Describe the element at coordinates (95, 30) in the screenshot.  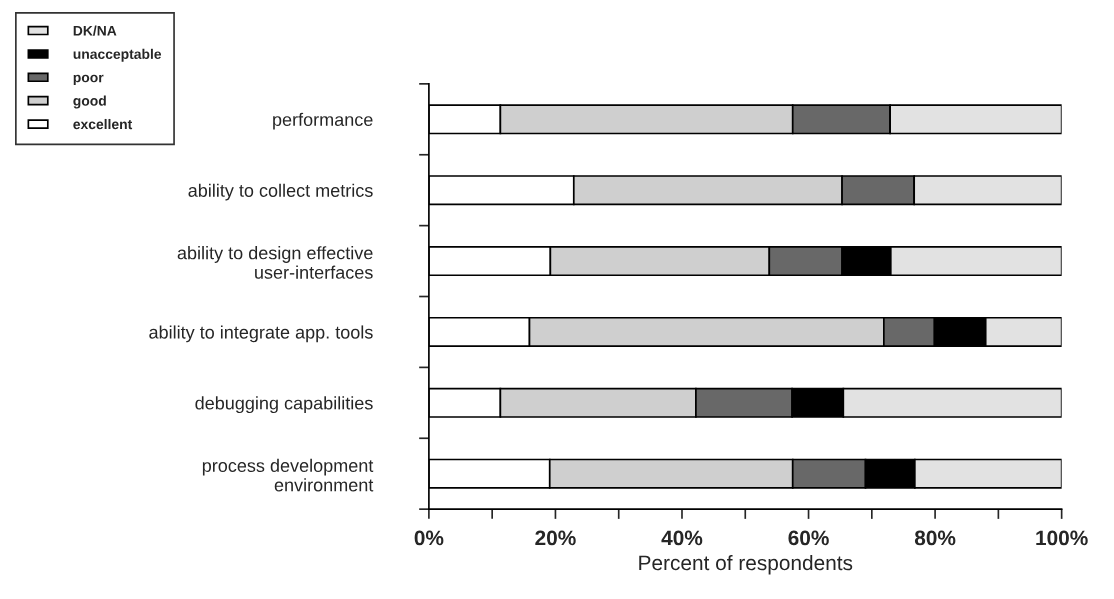
I see `legend-label: DK/NA` at that location.